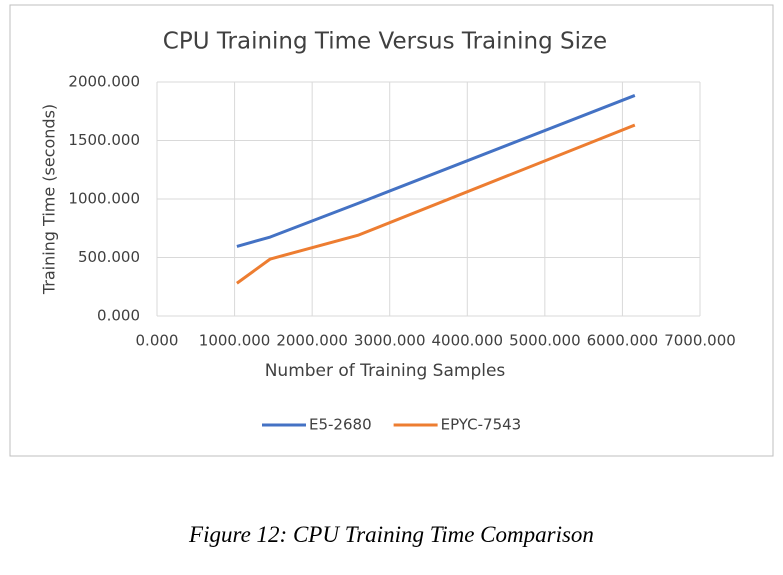 The height and width of the screenshot is (575, 783). What do you see at coordinates (49, 199) in the screenshot?
I see `y-axis-title: Training Time (seconds)` at bounding box center [49, 199].